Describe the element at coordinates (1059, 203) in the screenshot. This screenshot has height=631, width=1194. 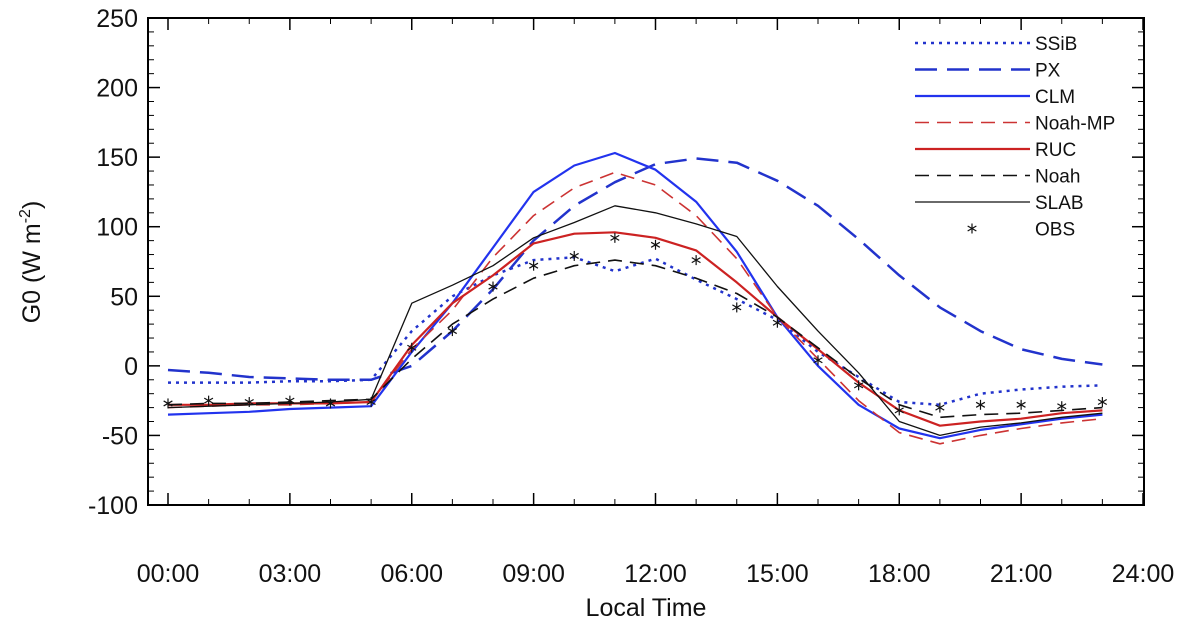
I see `legend-label-slab: SLAB` at that location.